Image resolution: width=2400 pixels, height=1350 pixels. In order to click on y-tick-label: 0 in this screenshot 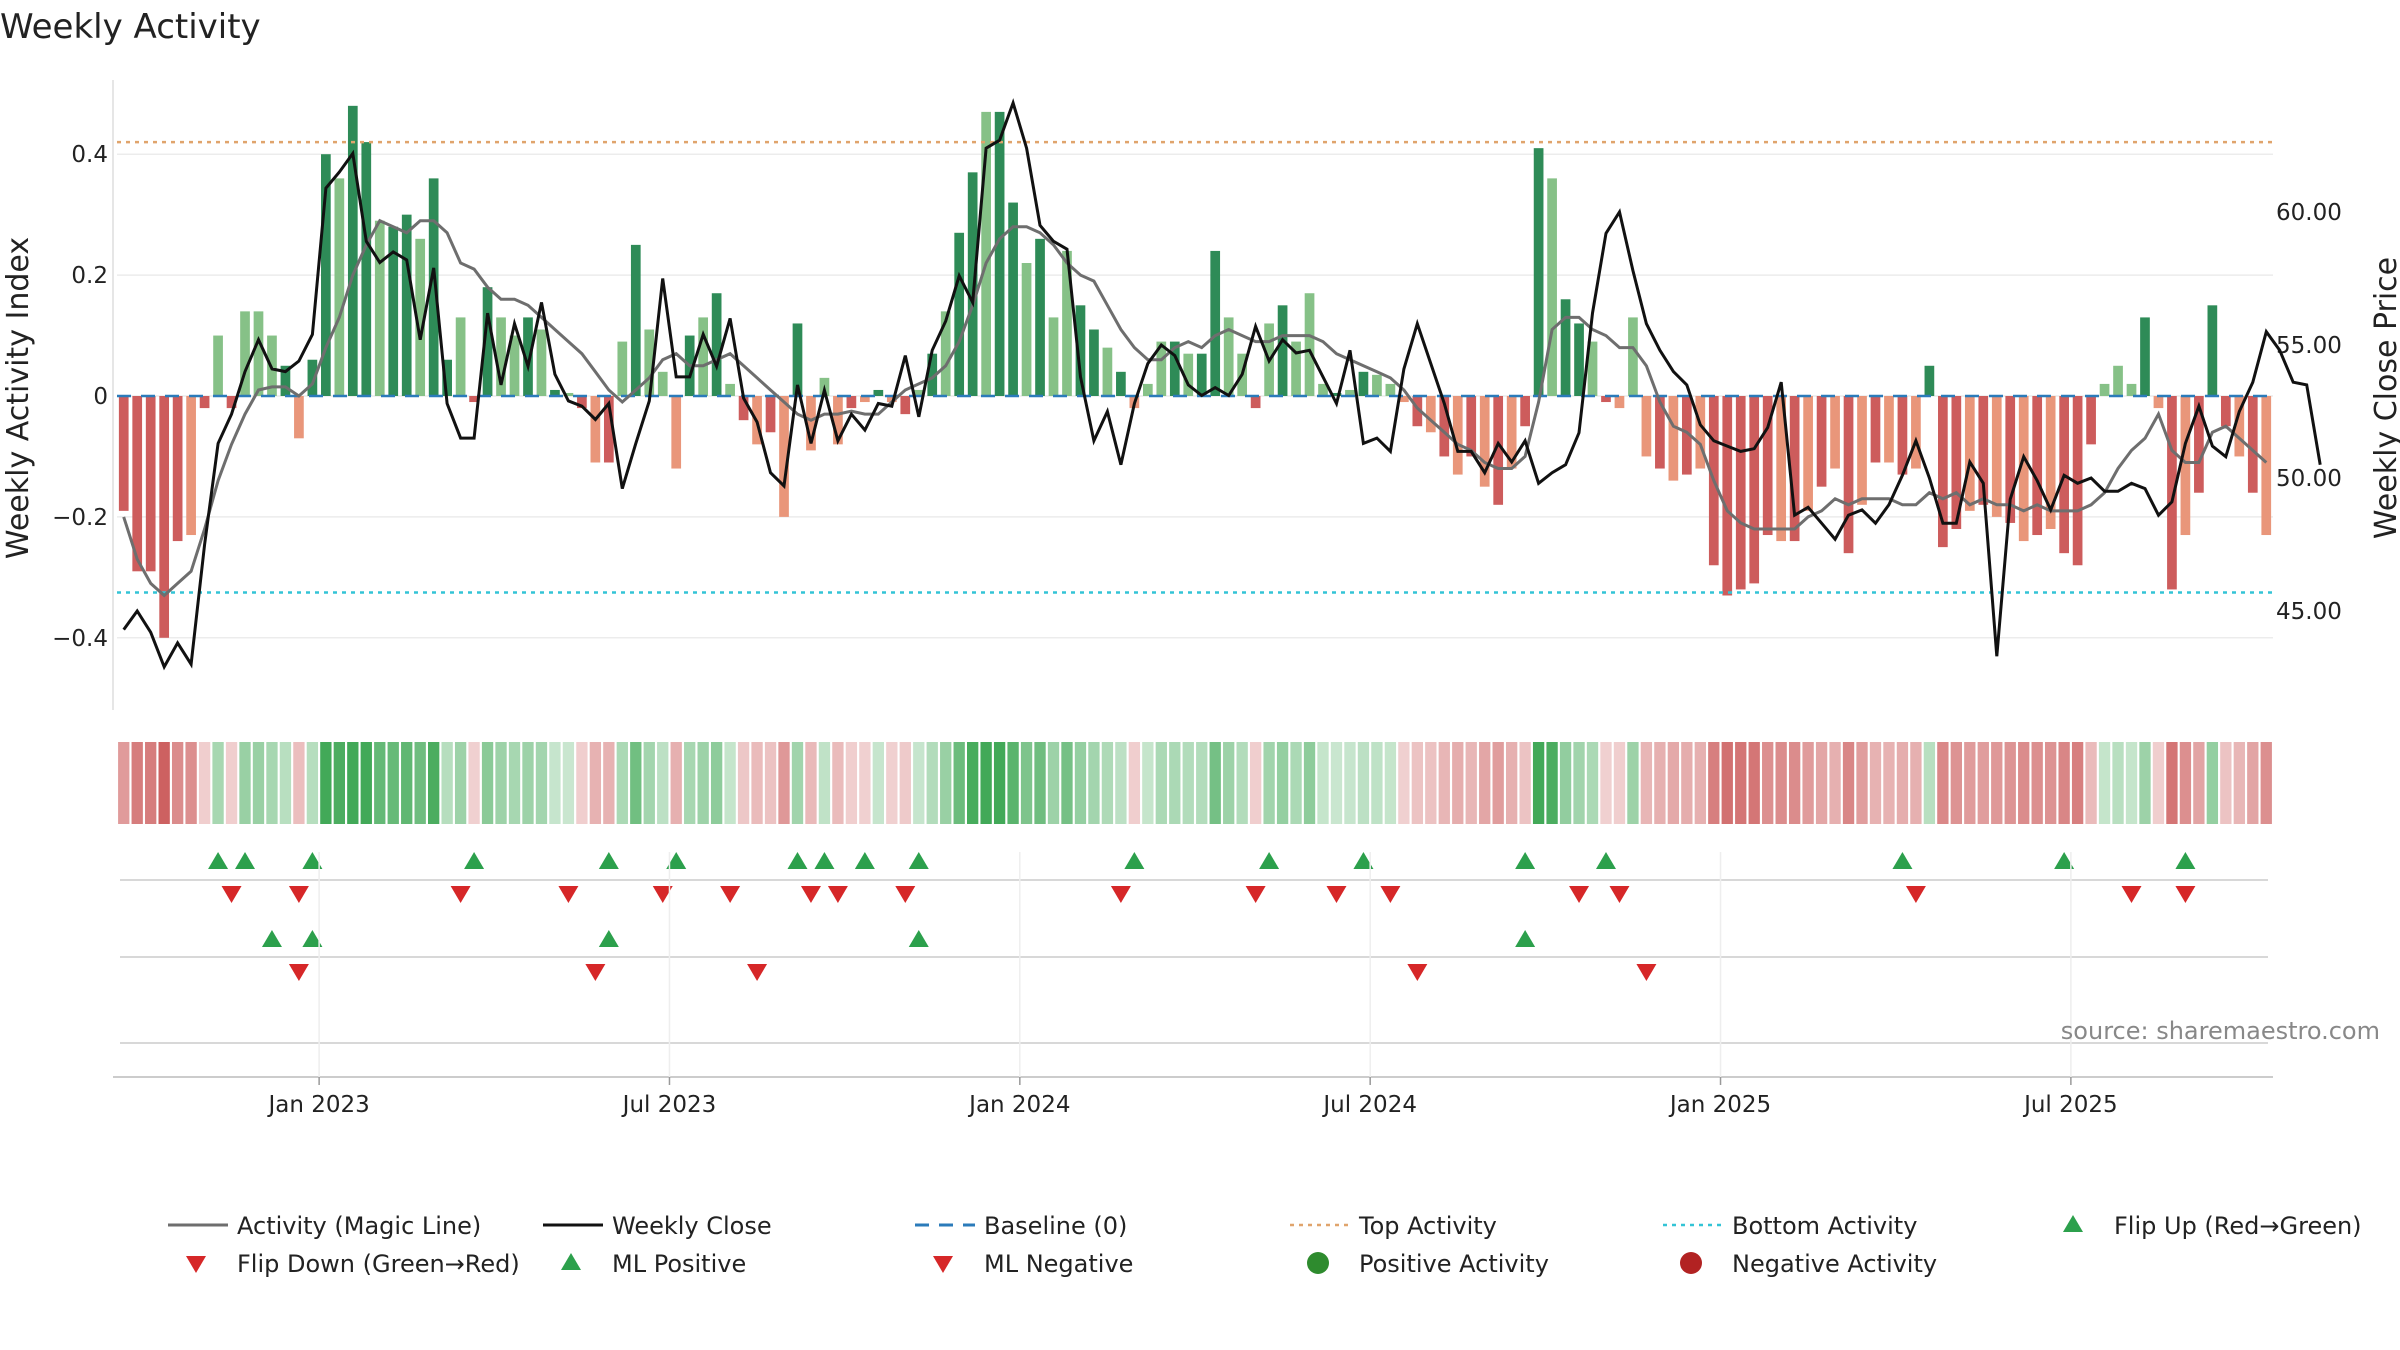, I will do `click(100, 397)`.